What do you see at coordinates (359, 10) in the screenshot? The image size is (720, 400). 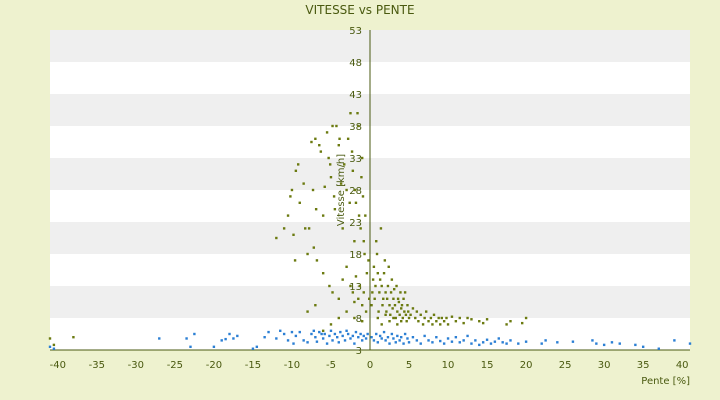 I see `chart-title: VITESSE vs PENTE` at bounding box center [359, 10].